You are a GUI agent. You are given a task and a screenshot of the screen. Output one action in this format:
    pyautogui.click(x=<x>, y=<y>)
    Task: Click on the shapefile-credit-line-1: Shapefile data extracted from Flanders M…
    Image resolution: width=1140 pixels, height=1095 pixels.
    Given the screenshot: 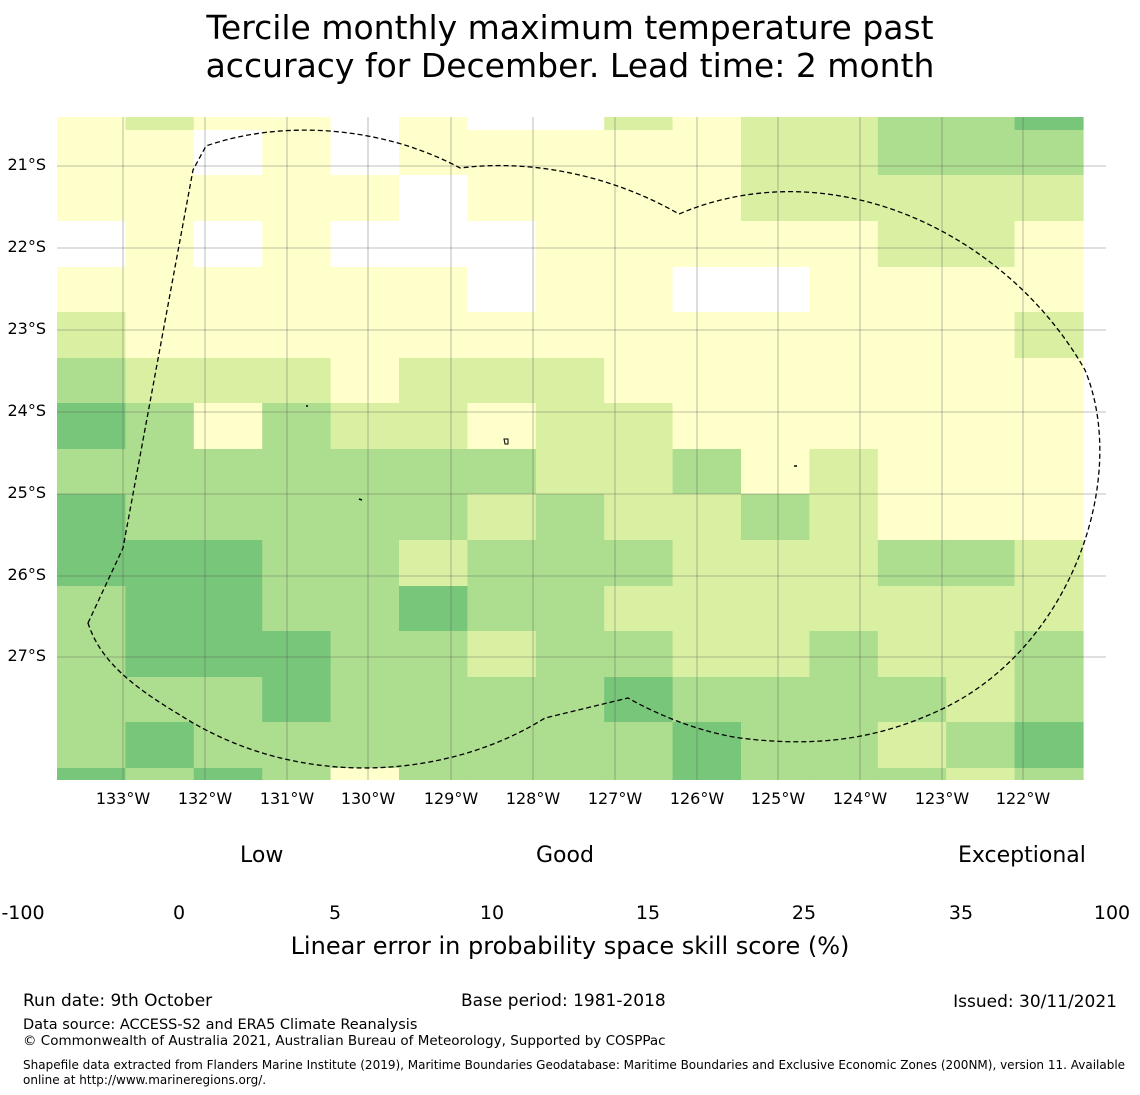 What is the action you would take?
    pyautogui.click(x=574, y=1065)
    